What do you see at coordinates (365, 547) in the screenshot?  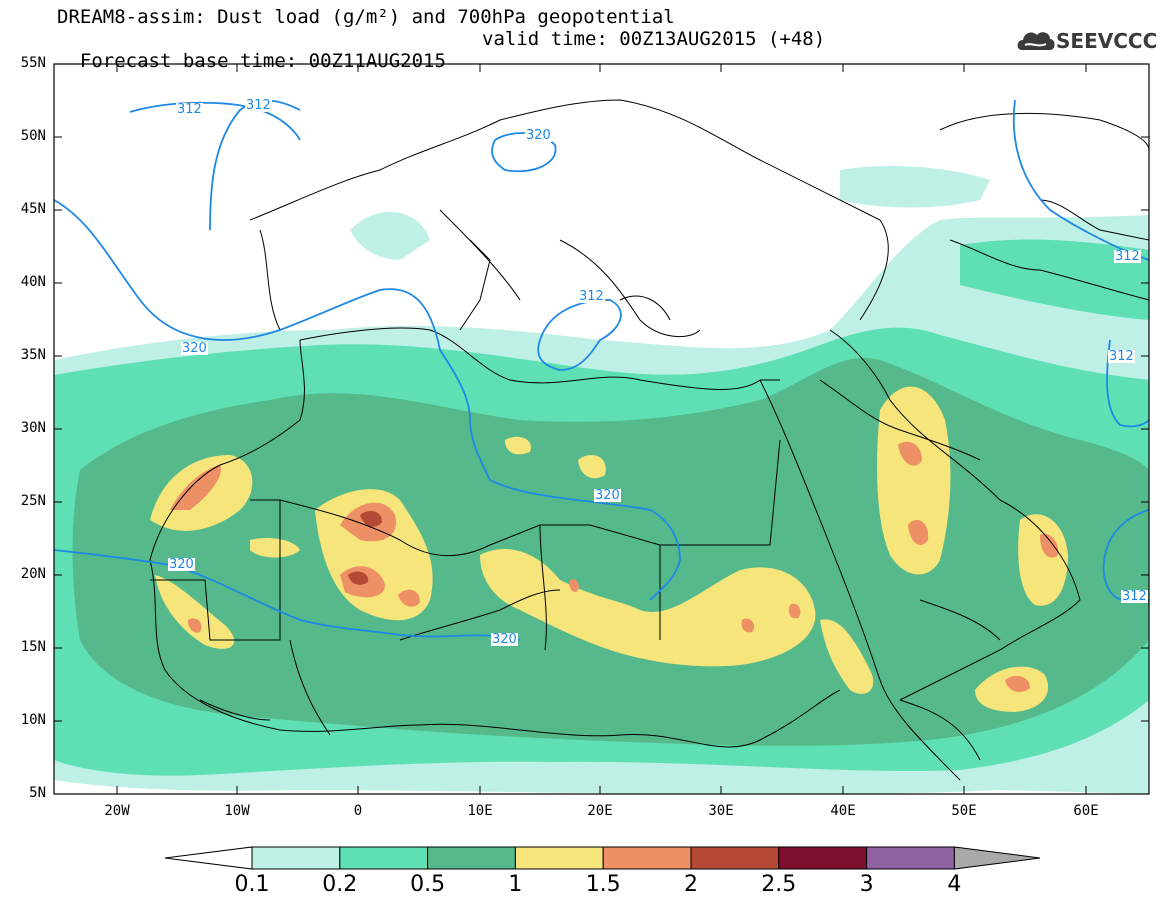 I see `dust-level-2-areas` at bounding box center [365, 547].